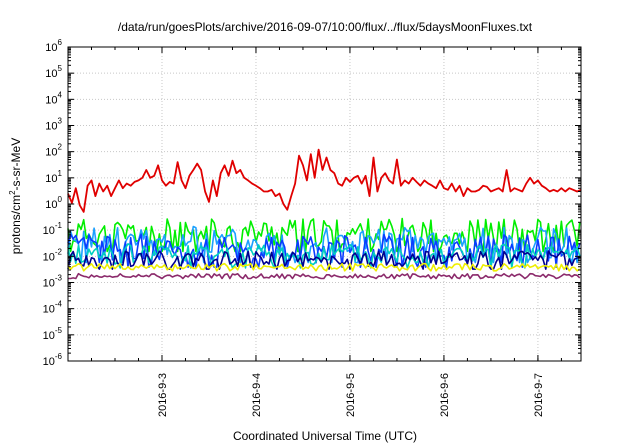 Image resolution: width=640 pixels, height=448 pixels. I want to click on y-axis-label: protons/cm2-s-sr-MeV, so click(15, 196).